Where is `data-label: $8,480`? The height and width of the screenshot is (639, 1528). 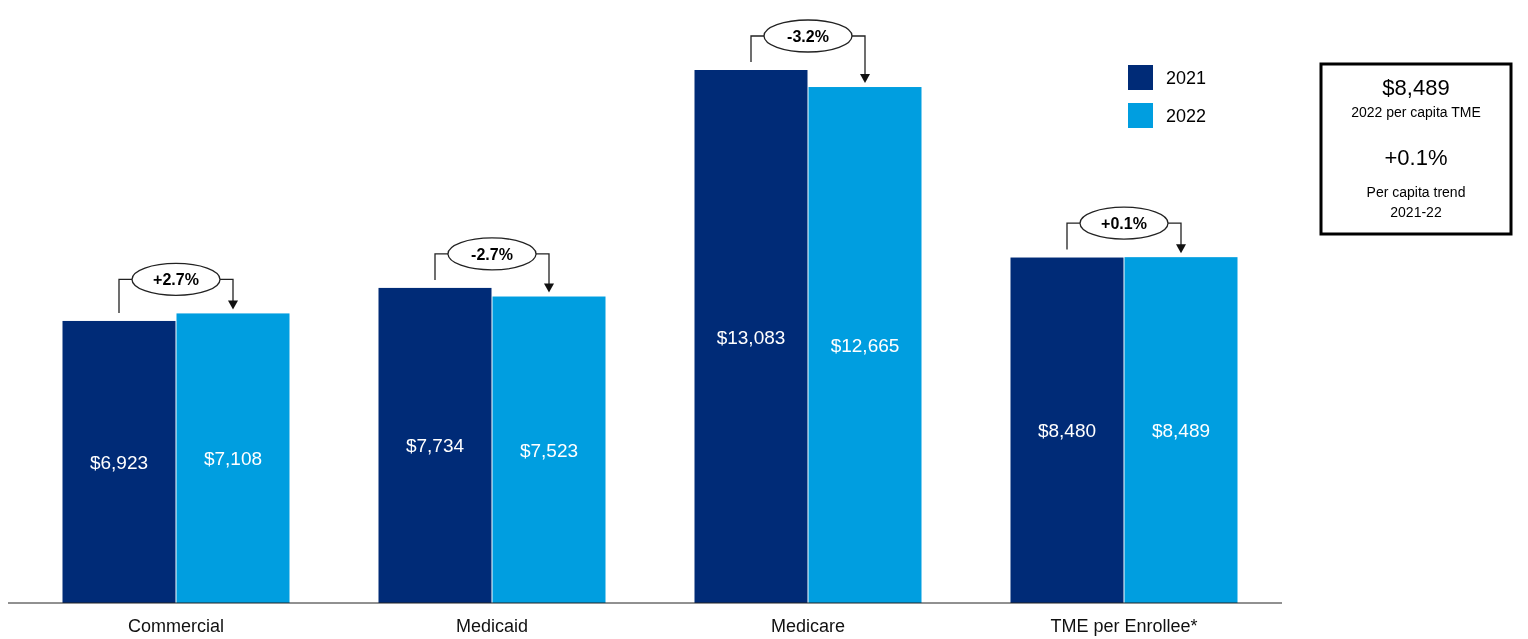
data-label: $8,480 is located at coordinates (1067, 431).